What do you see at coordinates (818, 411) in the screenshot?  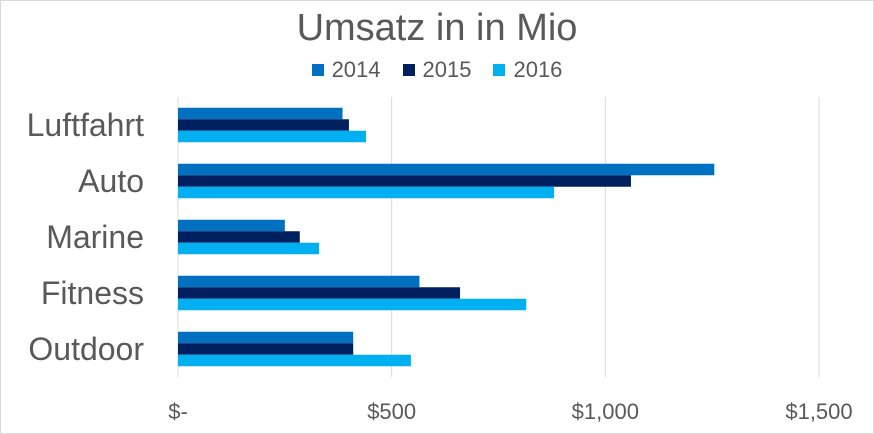 I see `x-tick-label-3: $1,500` at bounding box center [818, 411].